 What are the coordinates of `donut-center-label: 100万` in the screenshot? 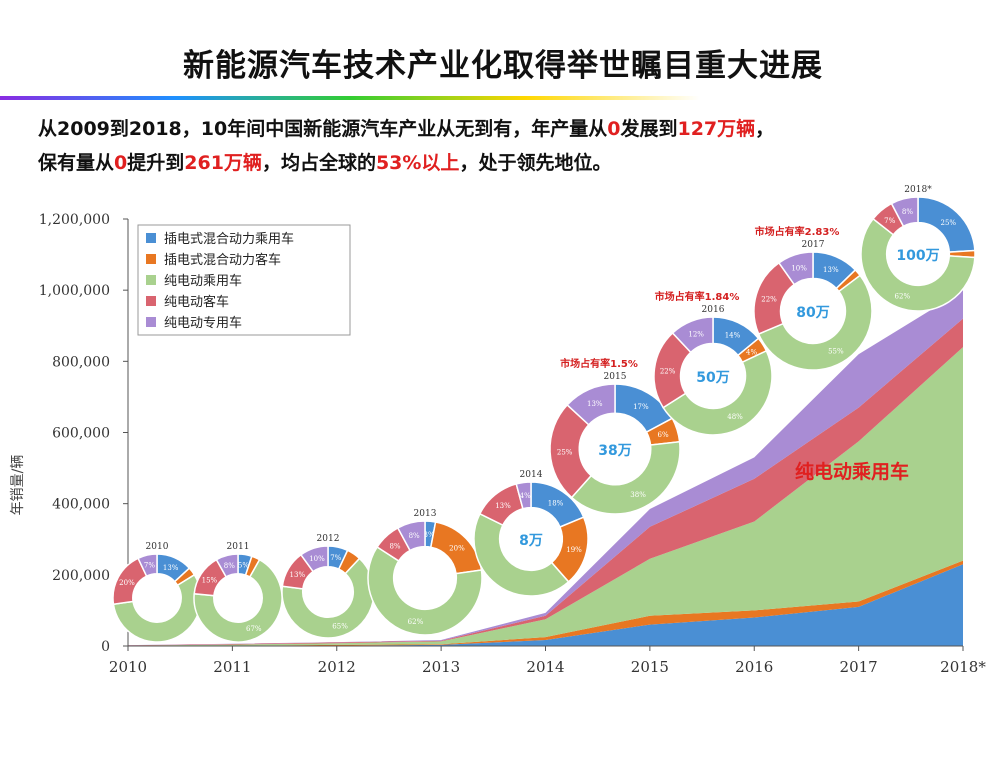 It's located at (917, 256).